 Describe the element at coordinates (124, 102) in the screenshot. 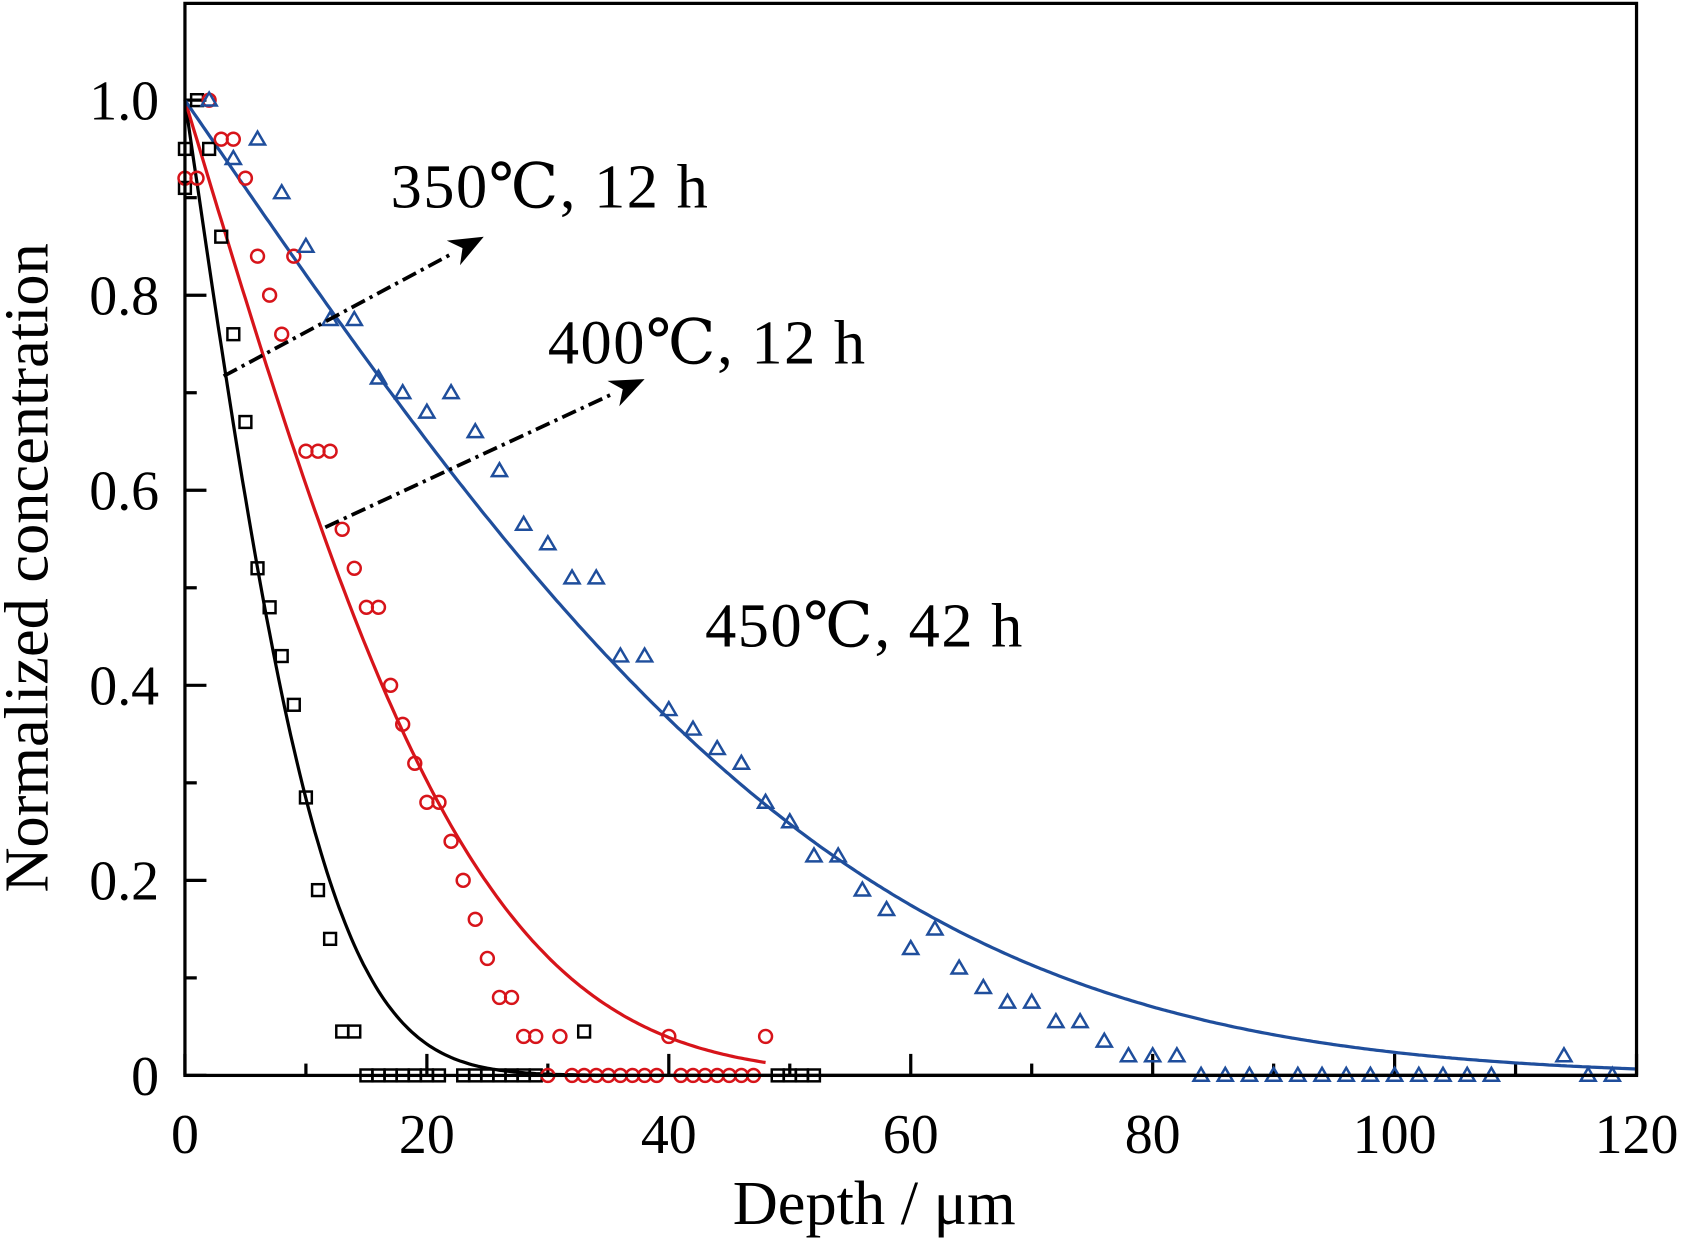

I see `y-tick-label: 1.0` at that location.